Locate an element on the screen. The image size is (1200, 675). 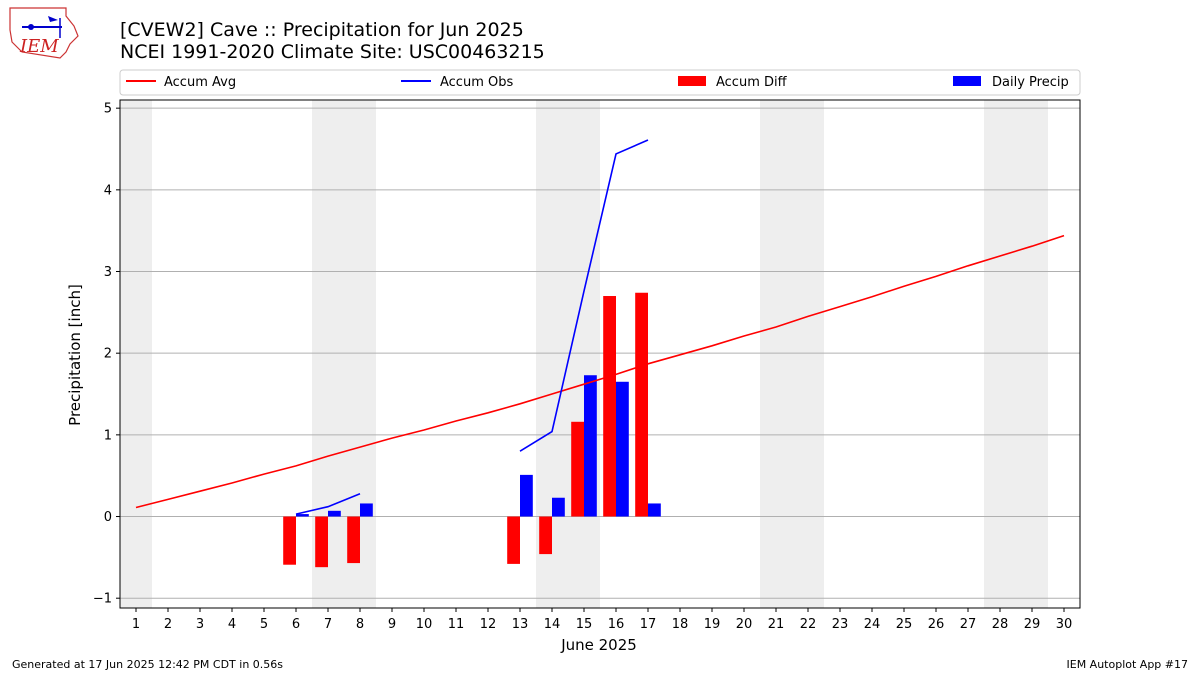
legend-swatch-accum-diff is located at coordinates (692, 81).